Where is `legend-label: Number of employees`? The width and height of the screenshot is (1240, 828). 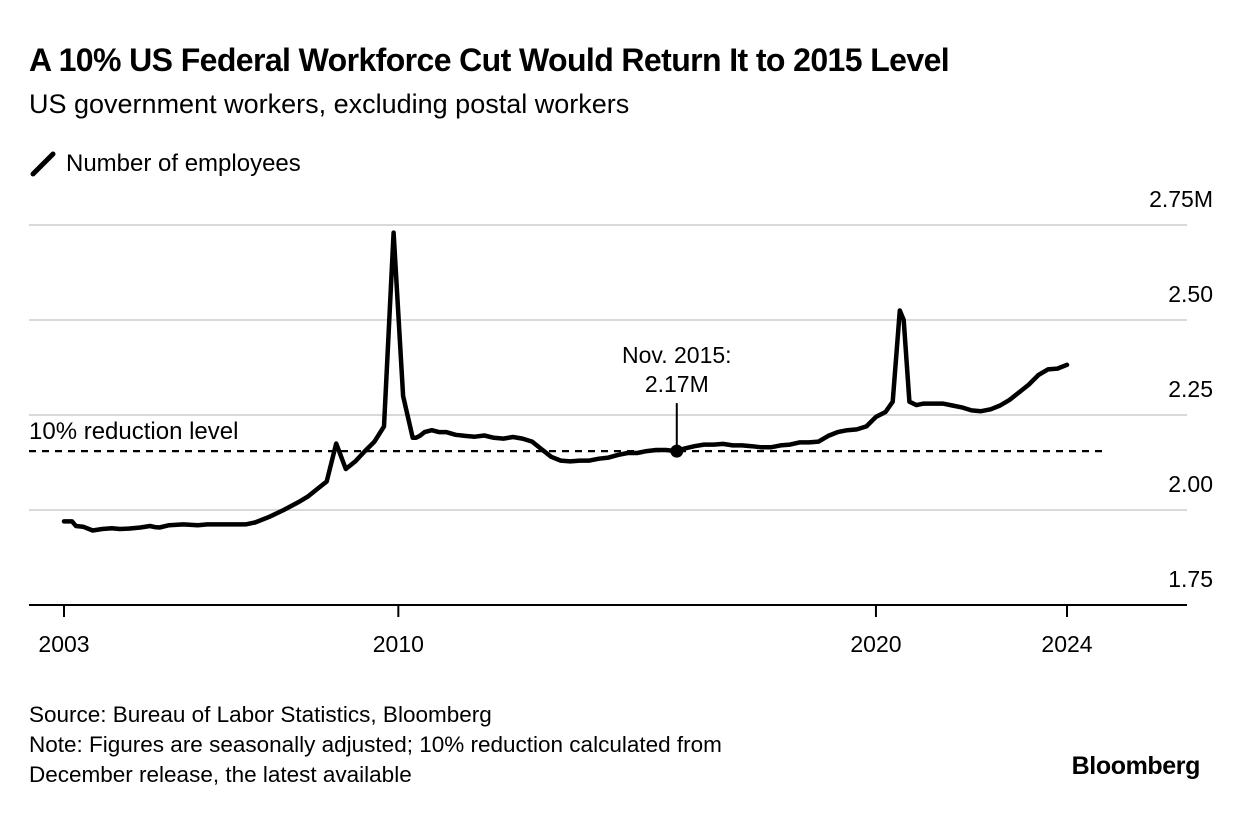 legend-label: Number of employees is located at coordinates (183, 163).